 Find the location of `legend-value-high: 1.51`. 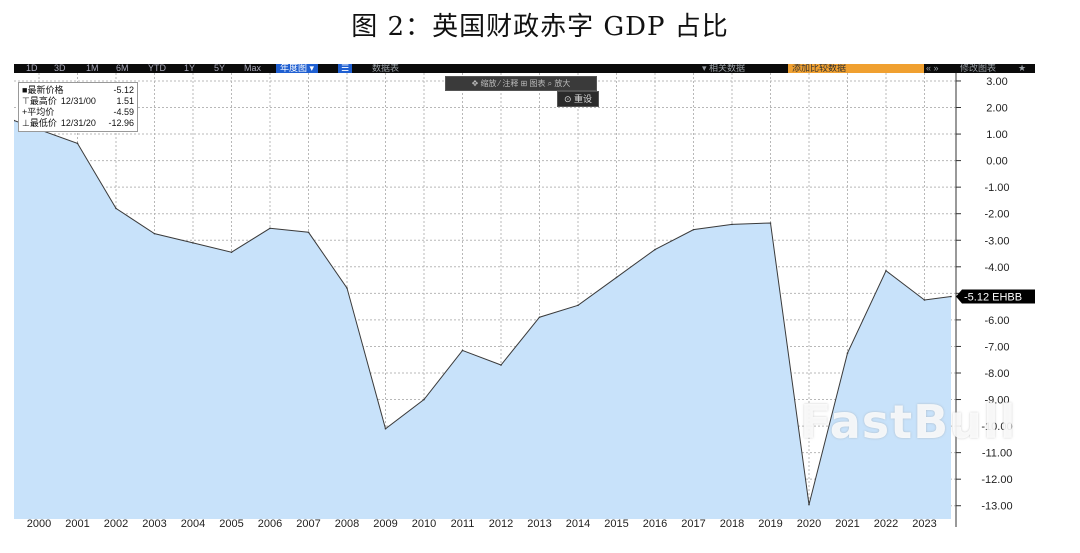

legend-value-high: 1.51 is located at coordinates (125, 101).